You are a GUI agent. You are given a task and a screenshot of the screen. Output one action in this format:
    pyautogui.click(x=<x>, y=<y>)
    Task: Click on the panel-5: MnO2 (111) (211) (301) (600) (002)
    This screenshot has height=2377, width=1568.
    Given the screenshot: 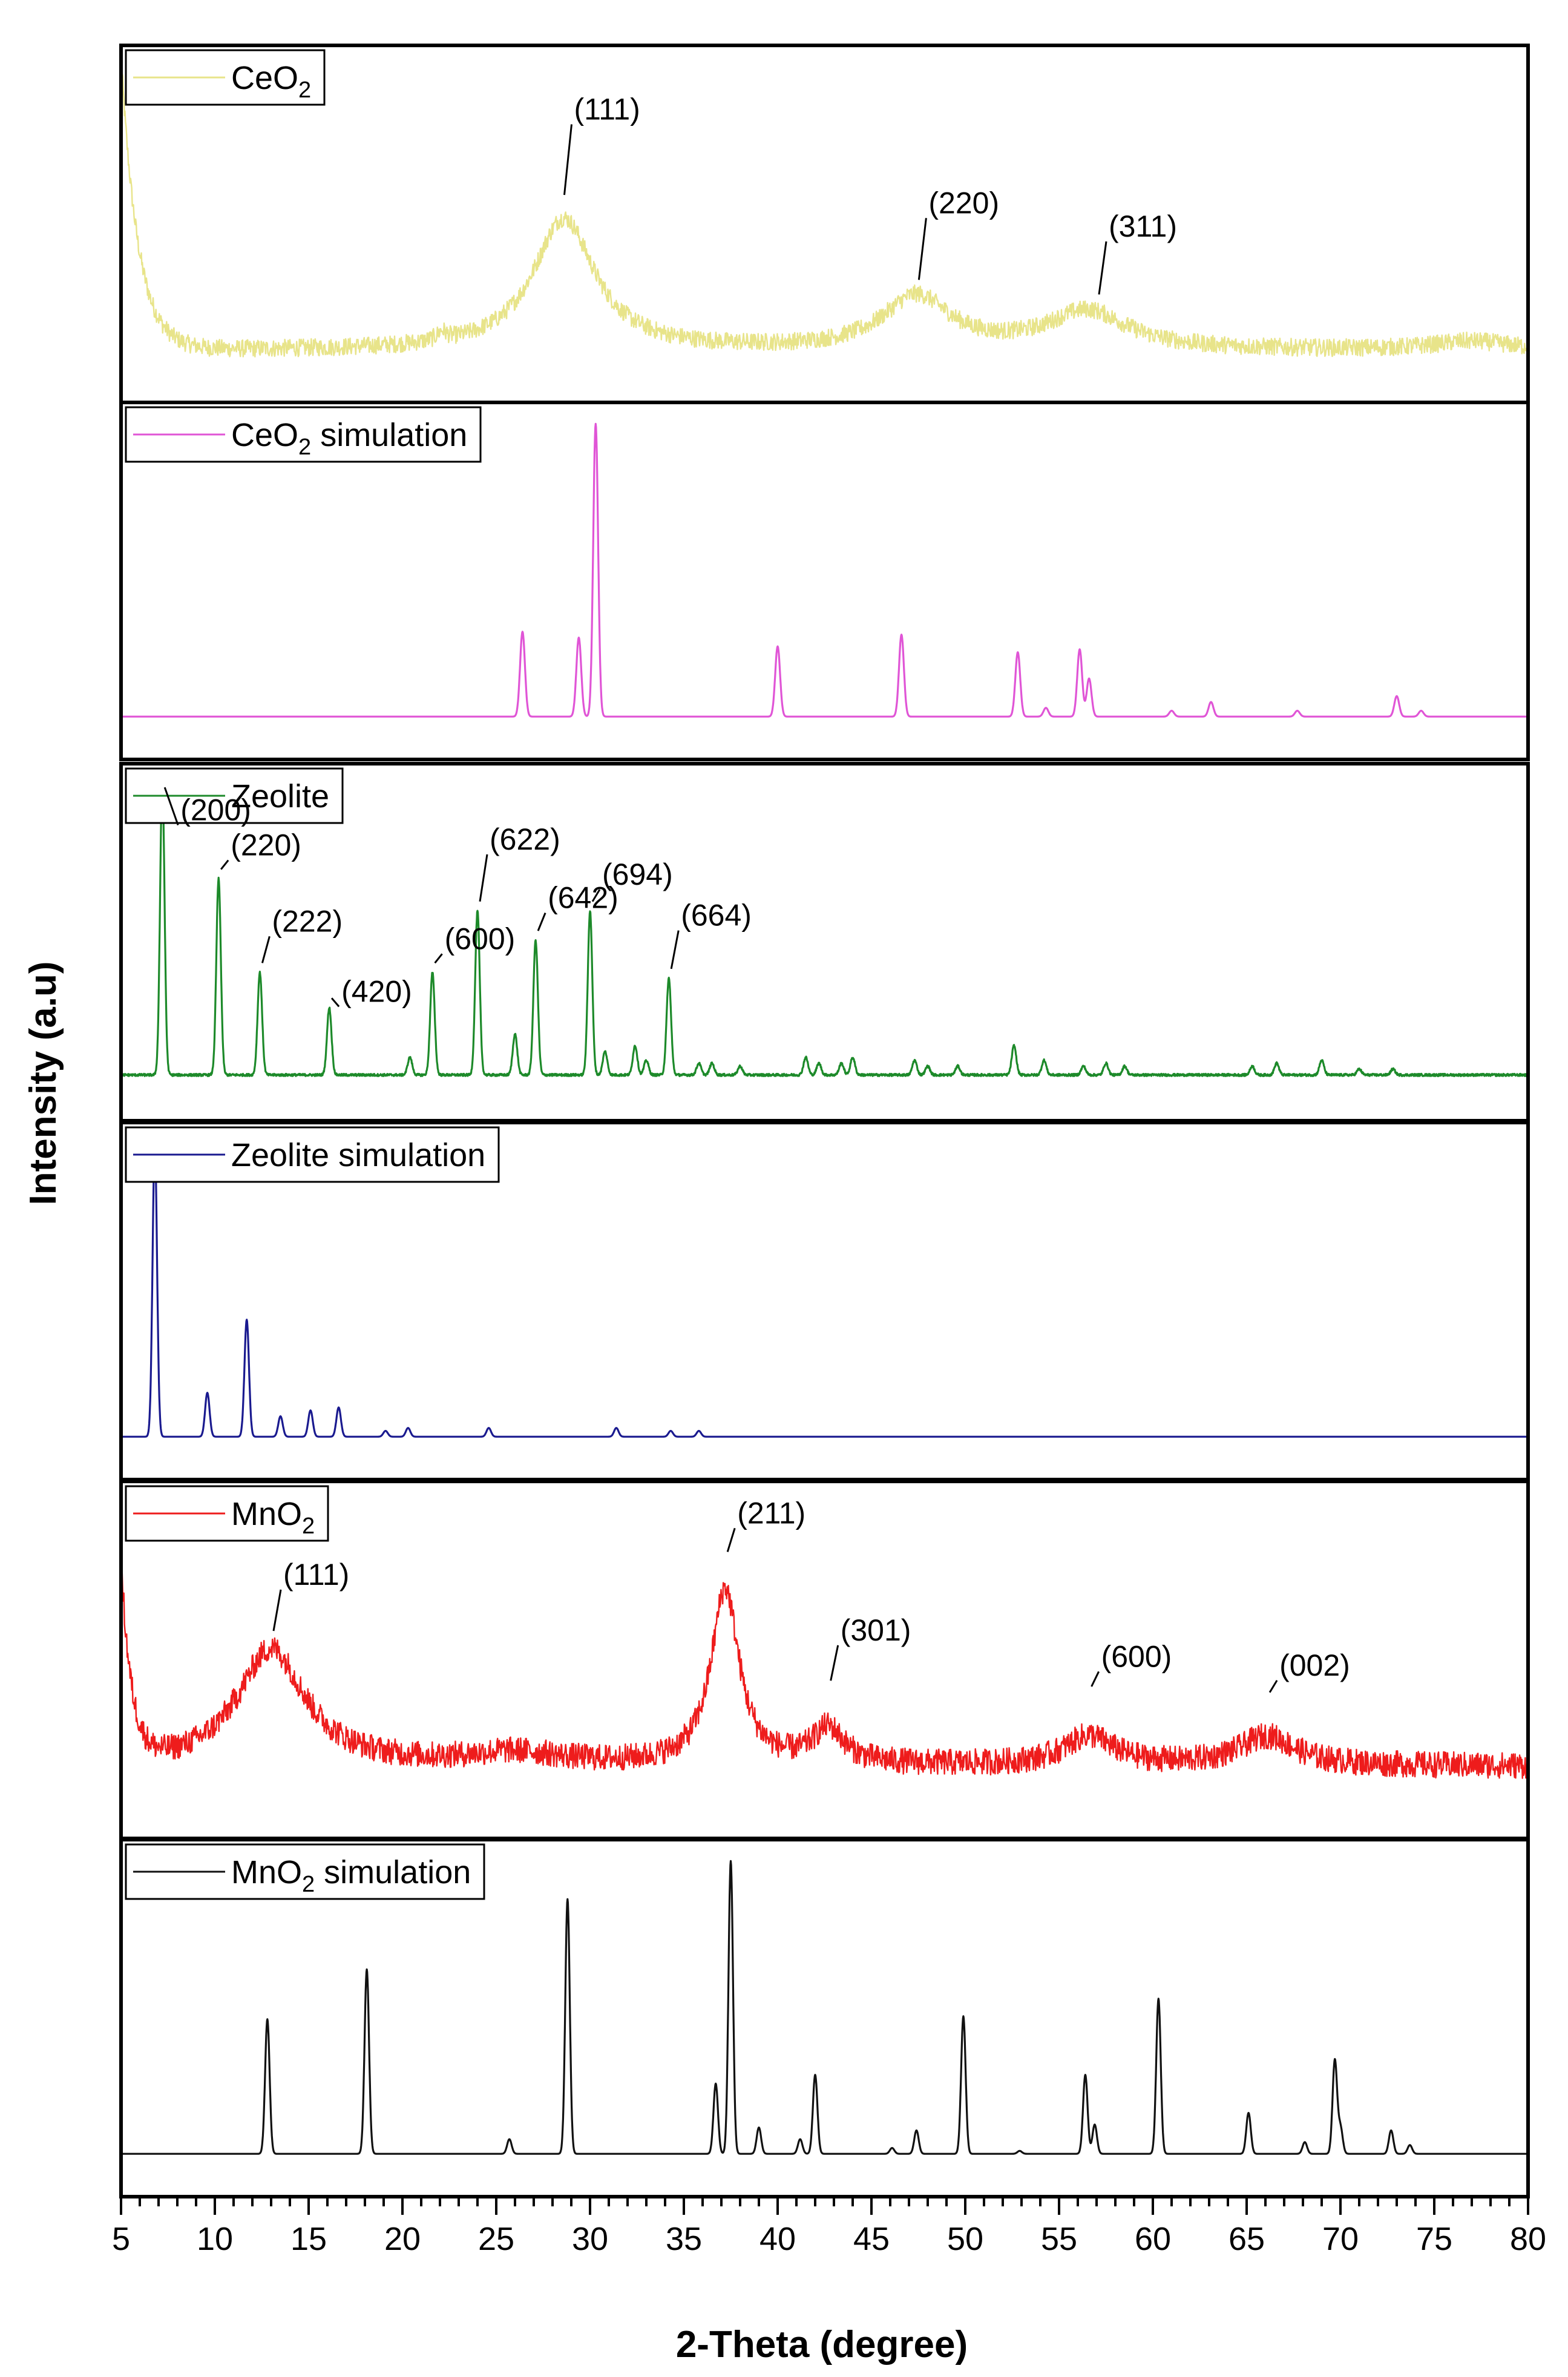 What is the action you would take?
    pyautogui.click(x=824, y=1660)
    